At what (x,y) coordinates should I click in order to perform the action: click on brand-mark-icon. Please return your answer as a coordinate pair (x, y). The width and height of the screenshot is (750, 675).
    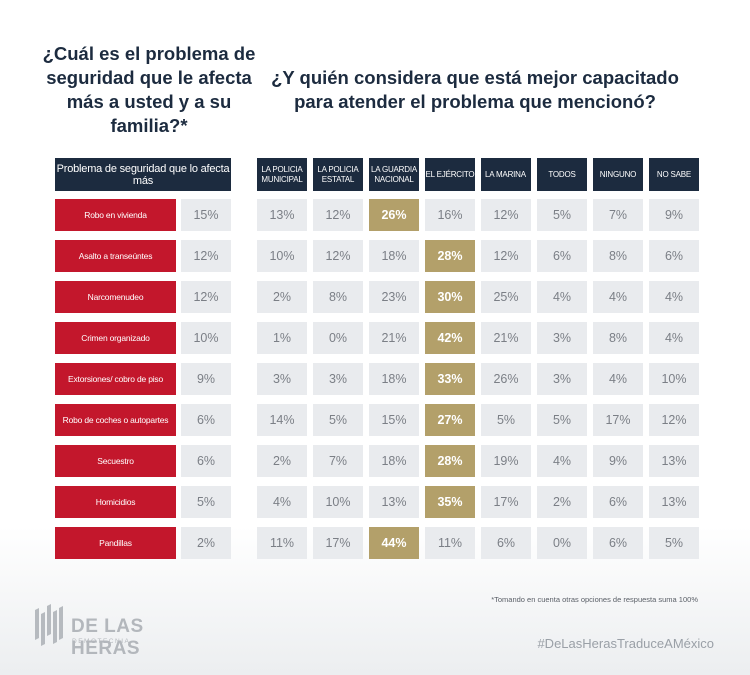
    Looking at the image, I should click on (49, 625).